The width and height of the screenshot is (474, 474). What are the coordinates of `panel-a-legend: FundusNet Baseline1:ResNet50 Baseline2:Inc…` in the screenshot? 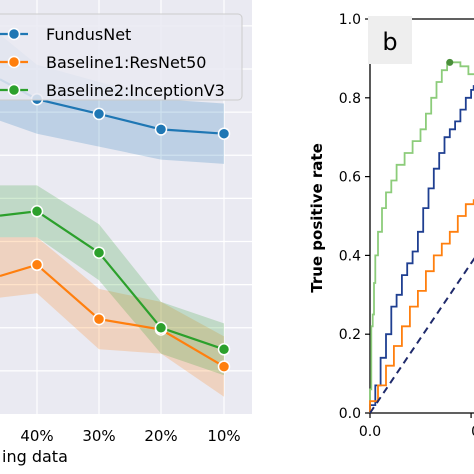 It's located at (121, 57).